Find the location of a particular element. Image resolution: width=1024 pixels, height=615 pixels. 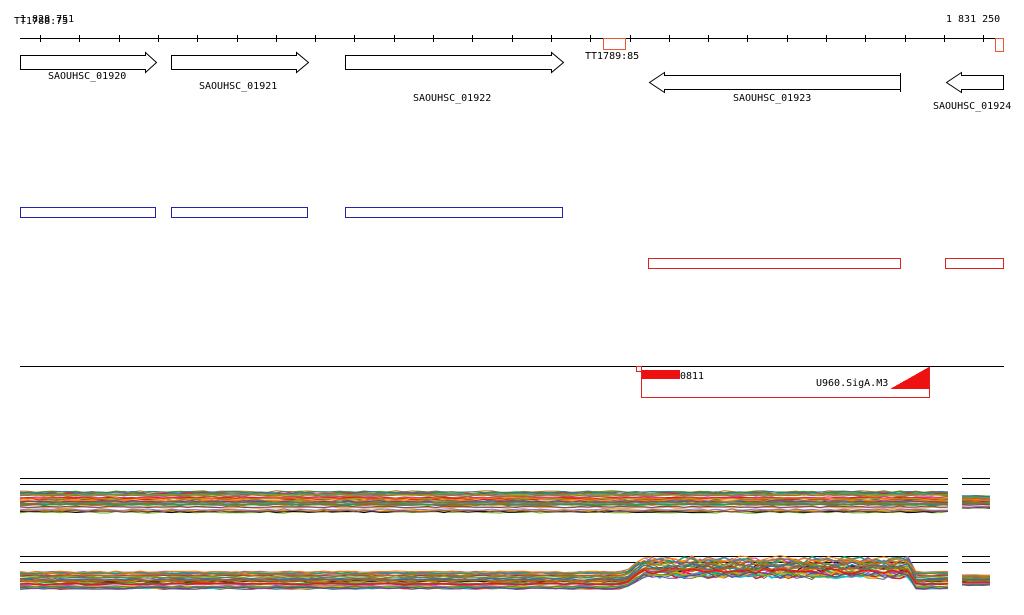

terminator-mid-label: TT1789:85 is located at coordinates (612, 57).